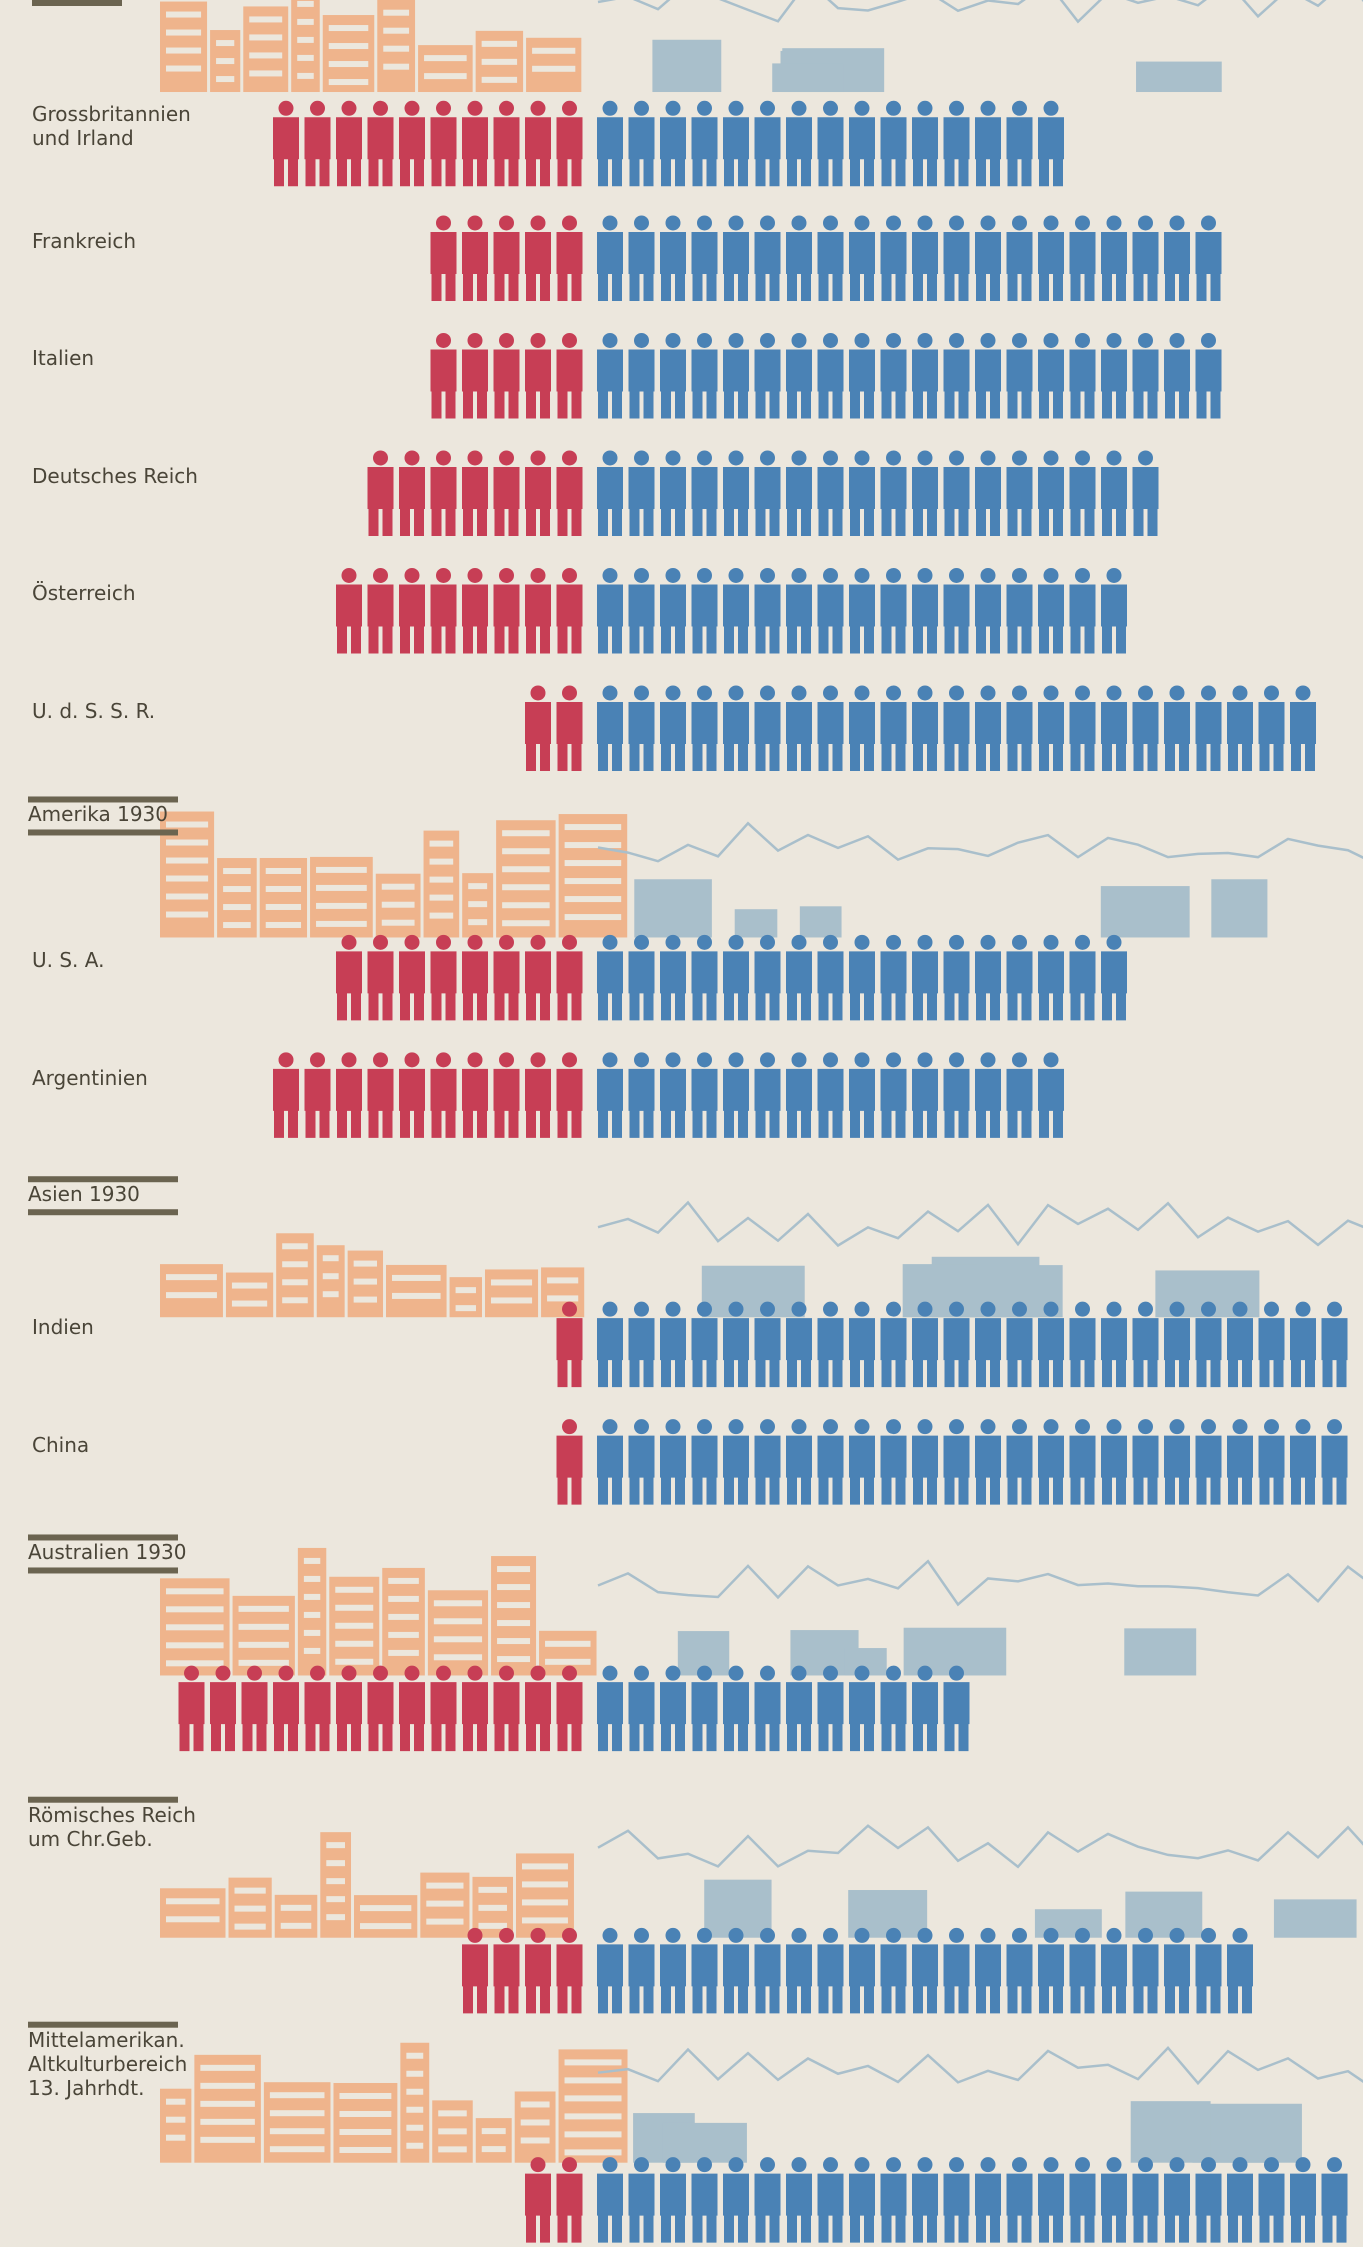 Image resolution: width=1363 pixels, height=2247 pixels. Describe the element at coordinates (98, 814) in the screenshot. I see `section-title: Amerika 1930` at that location.